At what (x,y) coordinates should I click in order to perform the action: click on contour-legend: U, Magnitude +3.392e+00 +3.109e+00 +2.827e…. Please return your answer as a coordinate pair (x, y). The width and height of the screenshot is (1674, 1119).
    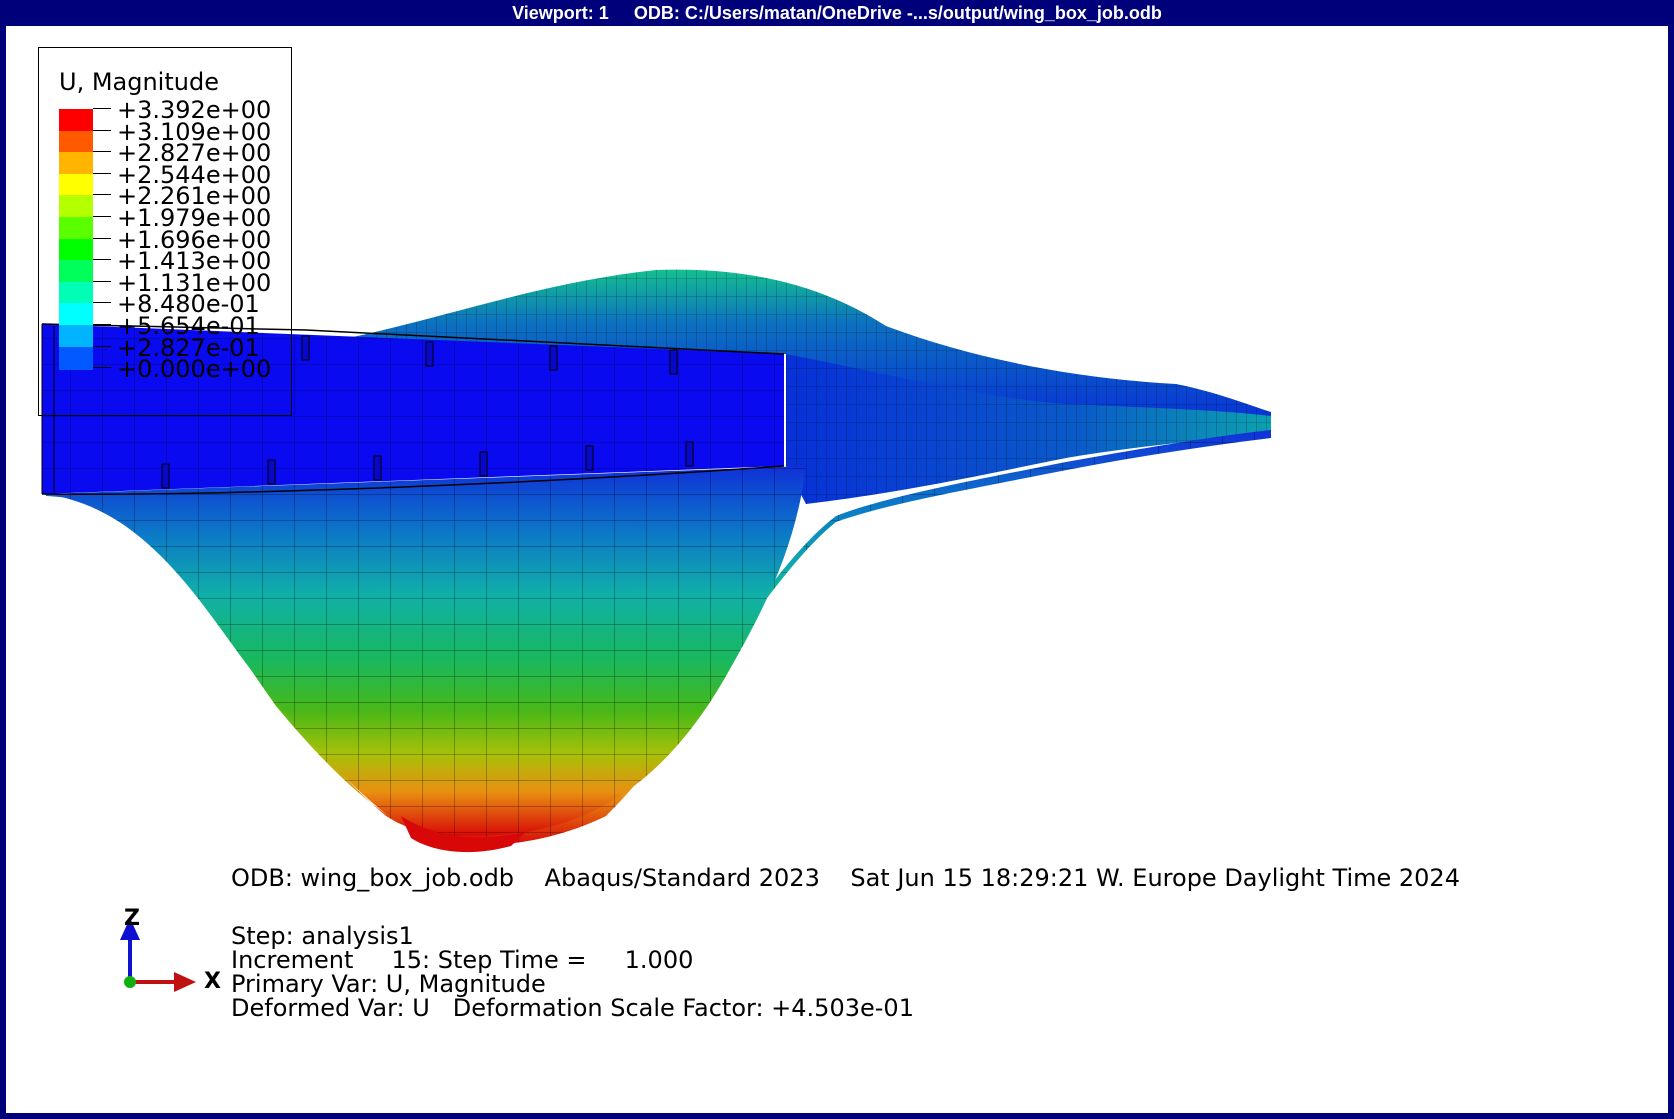
    Looking at the image, I should click on (165, 231).